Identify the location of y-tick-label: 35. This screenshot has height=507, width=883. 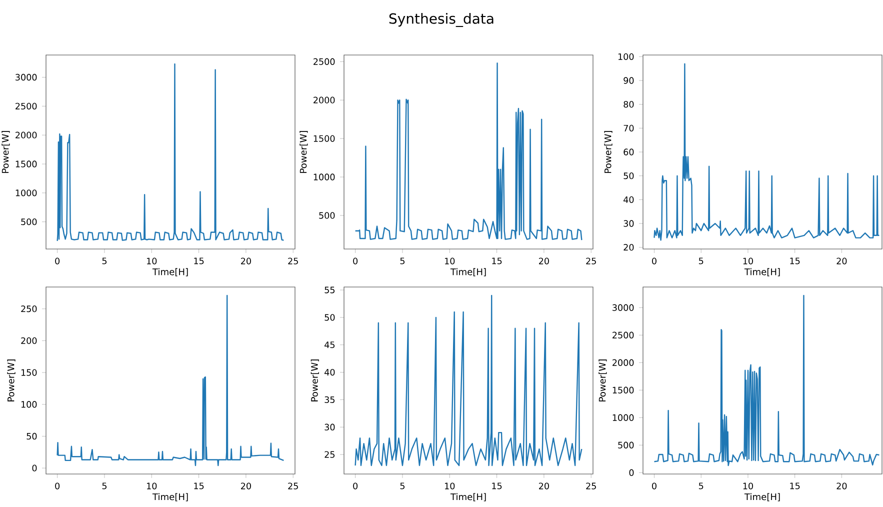
(329, 400).